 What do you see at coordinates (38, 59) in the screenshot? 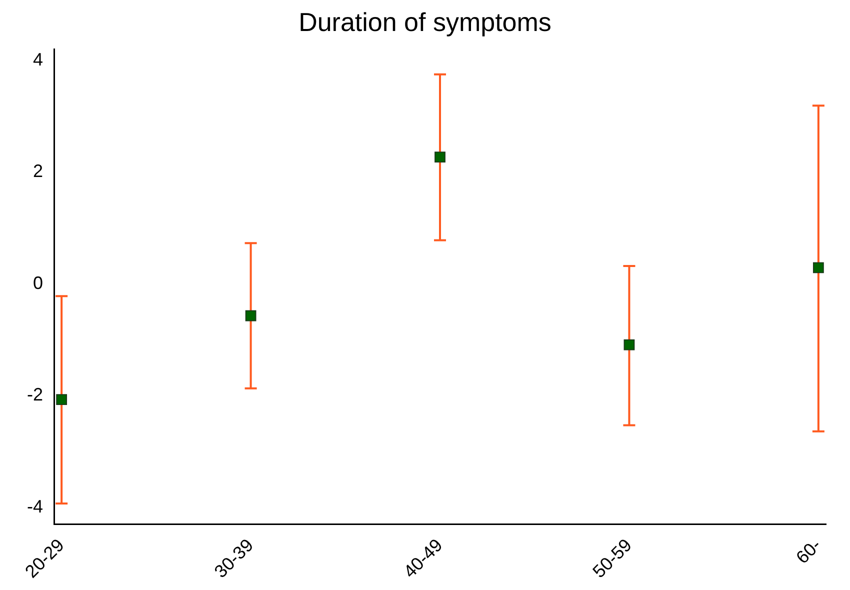
I see `y-tick-label: 4` at bounding box center [38, 59].